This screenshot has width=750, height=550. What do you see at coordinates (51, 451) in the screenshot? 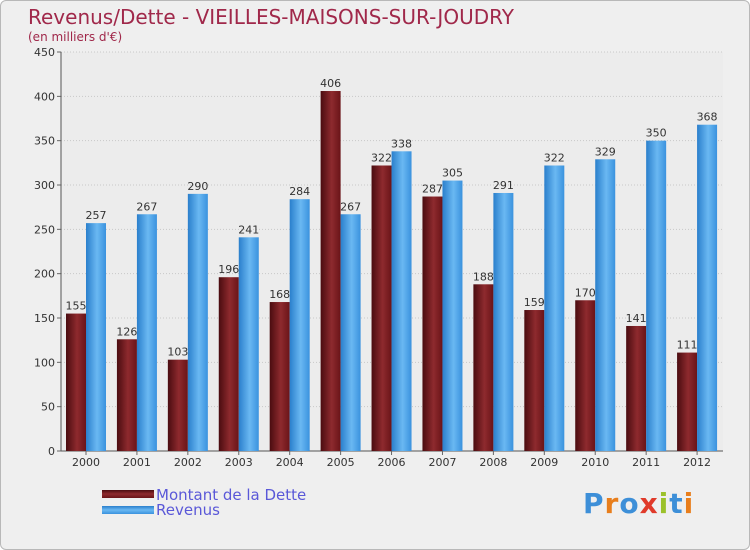
I see `y-tick-label: 0` at bounding box center [51, 451].